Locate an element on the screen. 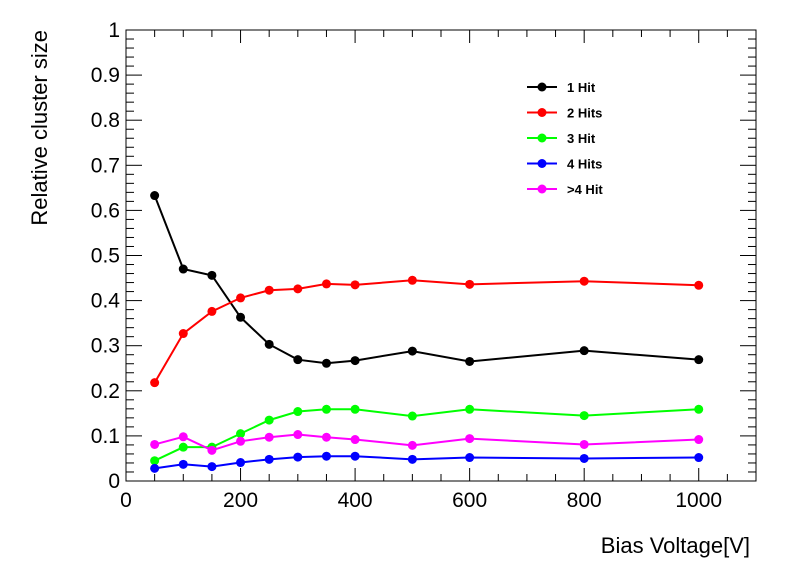 This screenshot has width=796, height=577. y-axis-title: Relative cluster size is located at coordinates (39, 128).